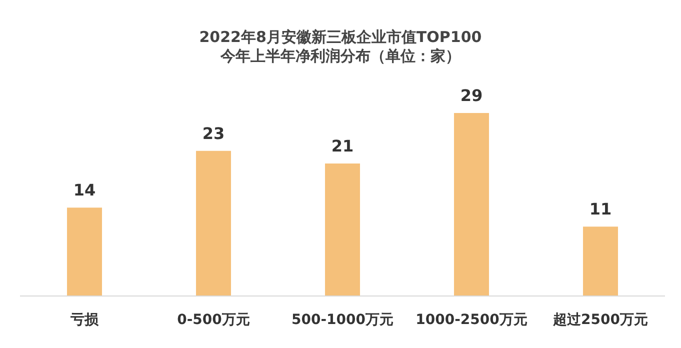  What do you see at coordinates (213, 133) in the screenshot?
I see `data-label: 23` at bounding box center [213, 133].